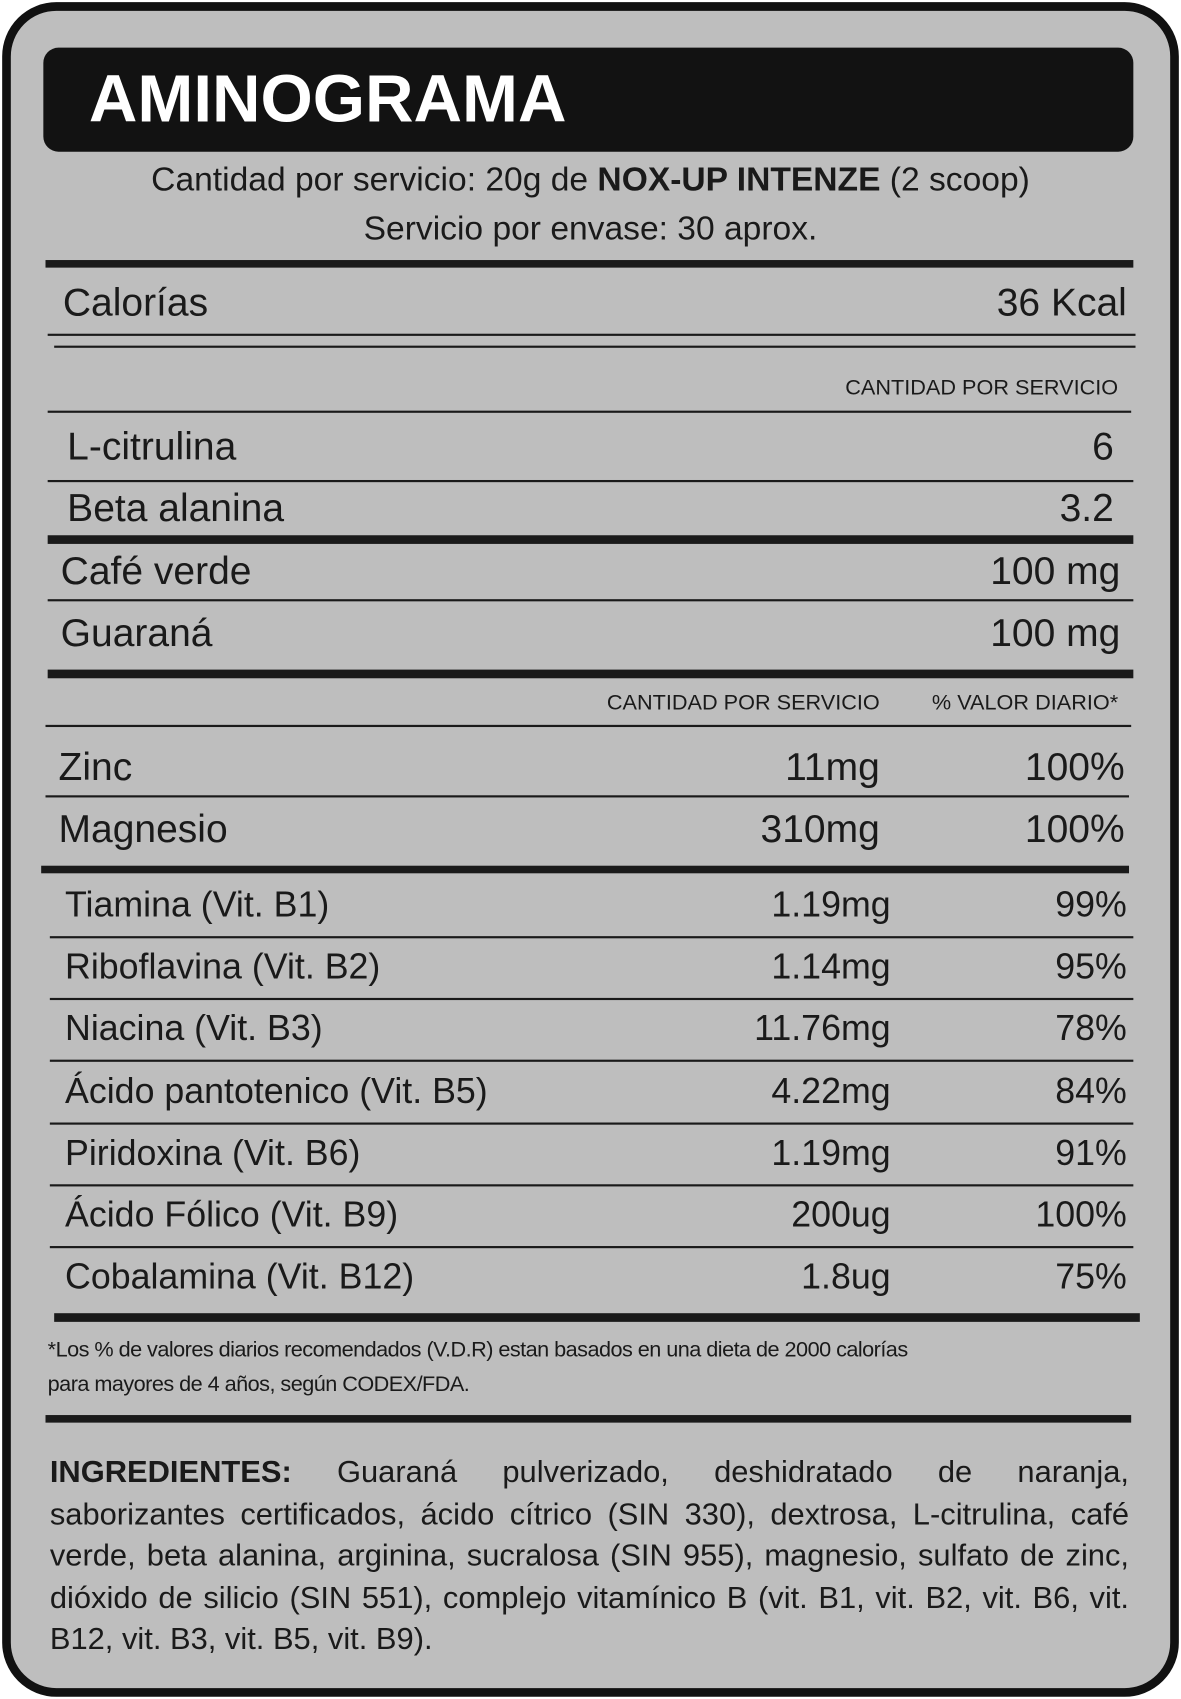 Image resolution: width=1181 pixels, height=1699 pixels. I want to click on mineral-name: Zinc, so click(95, 766).